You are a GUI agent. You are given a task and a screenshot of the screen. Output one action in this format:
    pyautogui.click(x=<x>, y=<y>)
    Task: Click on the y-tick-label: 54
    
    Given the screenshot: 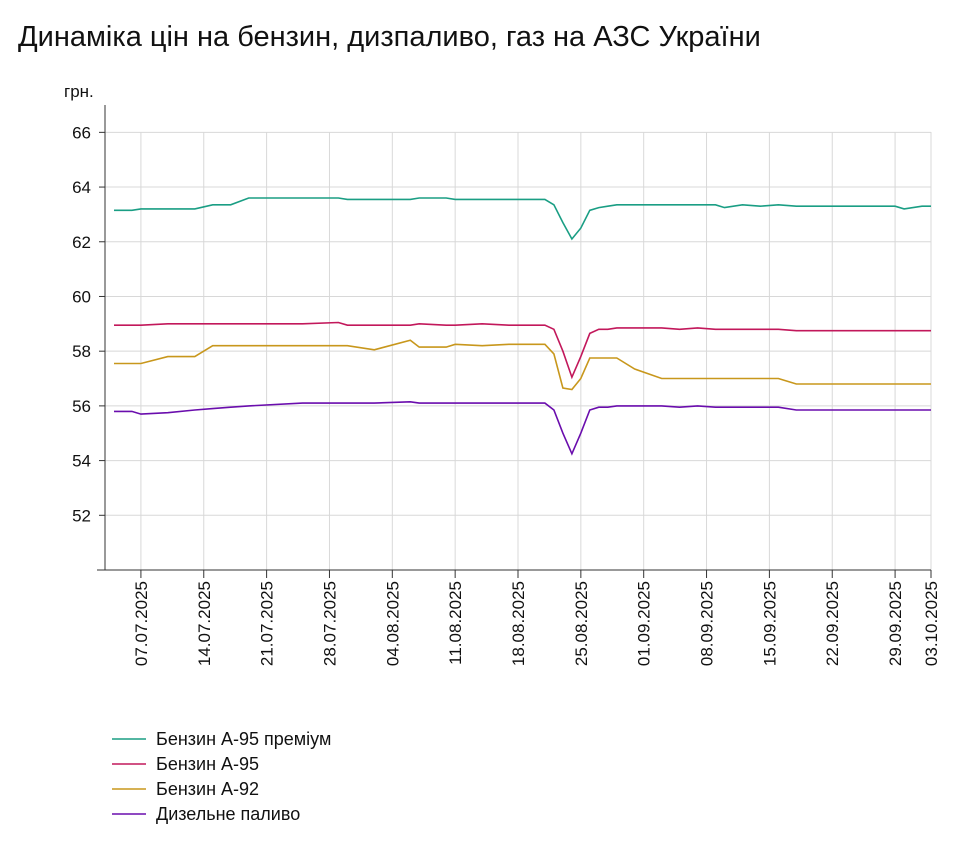 What is the action you would take?
    pyautogui.click(x=81, y=461)
    